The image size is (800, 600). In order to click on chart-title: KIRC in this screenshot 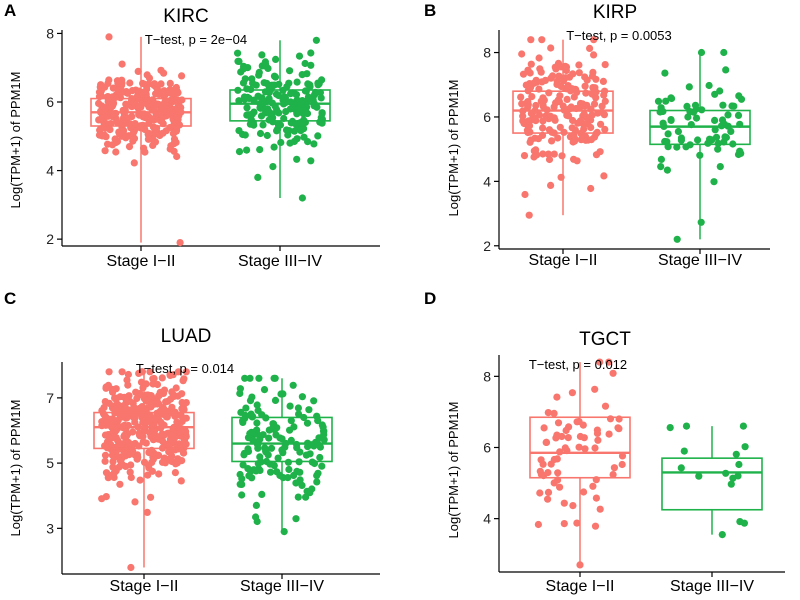, I will do `click(185, 16)`.